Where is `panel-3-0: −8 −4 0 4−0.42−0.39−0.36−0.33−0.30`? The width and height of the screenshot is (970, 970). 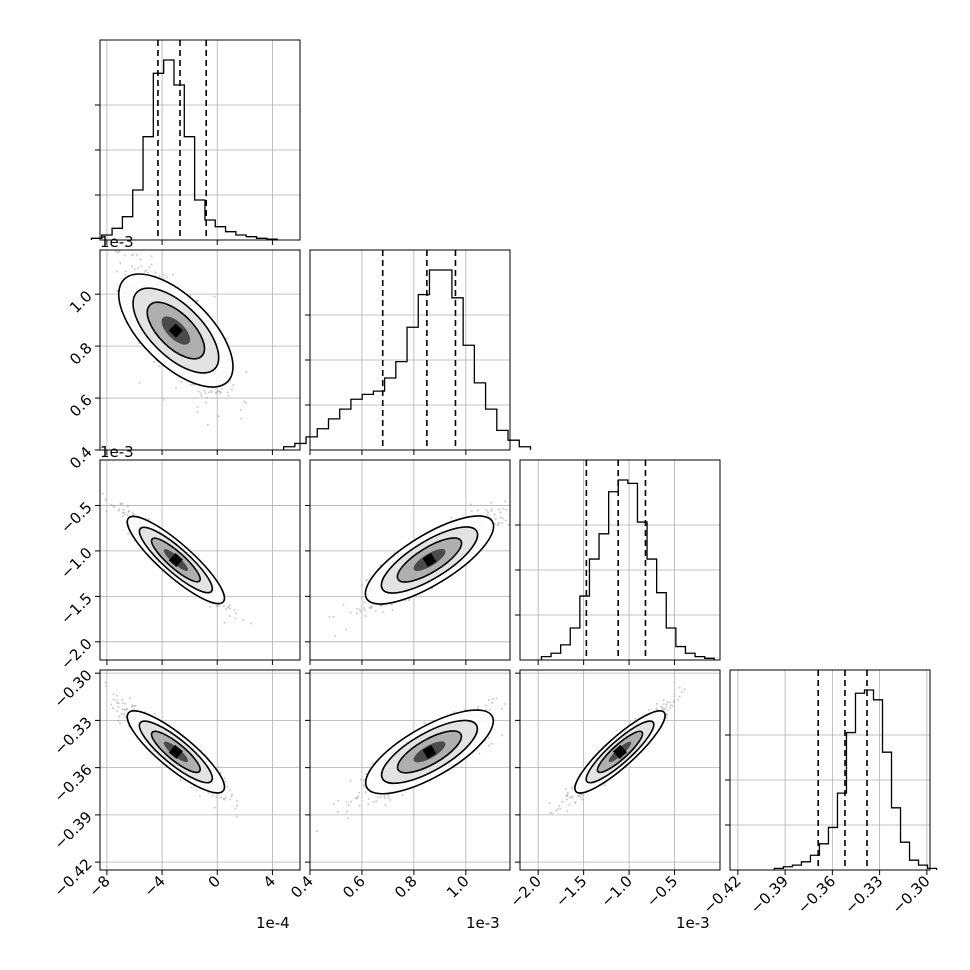
panel-3-0: −8 −4 0 4−0.42−0.39−0.36−0.33−0.30 is located at coordinates (175, 783).